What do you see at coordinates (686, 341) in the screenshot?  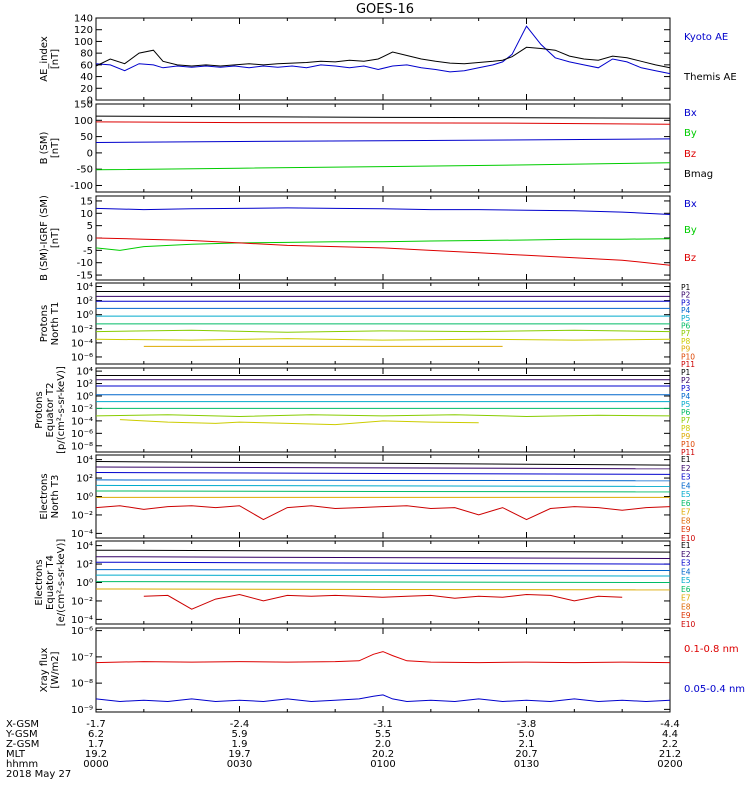 I see `channel-label: P8` at bounding box center [686, 341].